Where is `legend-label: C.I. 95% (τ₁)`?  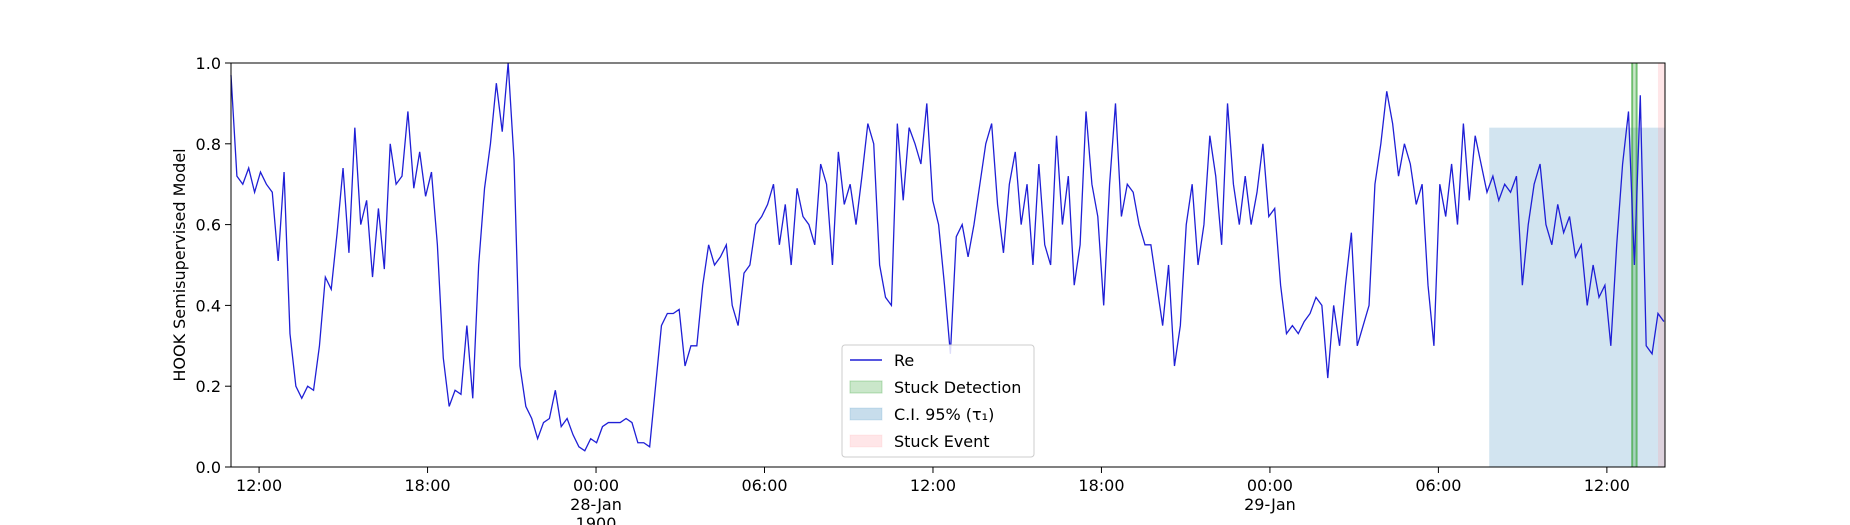
legend-label: C.I. 95% (τ₁) is located at coordinates (944, 414).